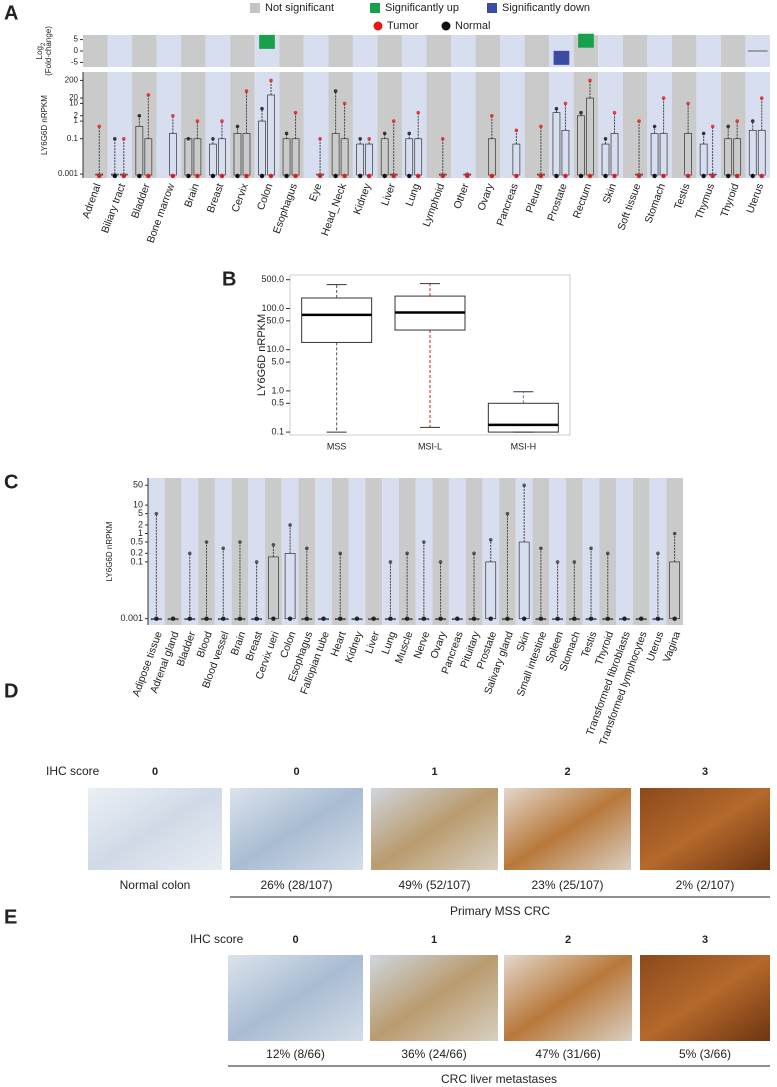 The height and width of the screenshot is (1087, 777). What do you see at coordinates (73, 138) in the screenshot?
I see `y-tick-label: 0.1` at bounding box center [73, 138].